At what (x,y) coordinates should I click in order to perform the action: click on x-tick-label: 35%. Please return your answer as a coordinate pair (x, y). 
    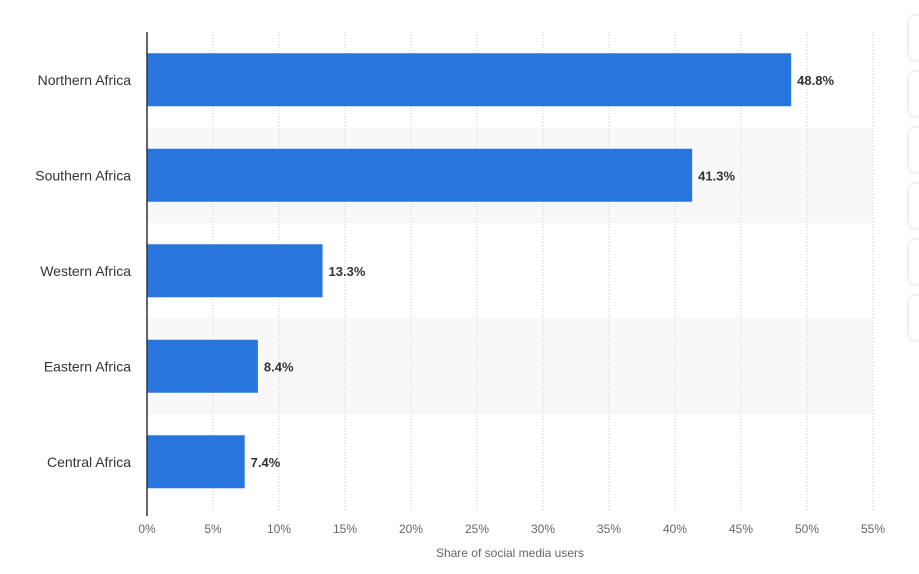
    Looking at the image, I should click on (609, 529).